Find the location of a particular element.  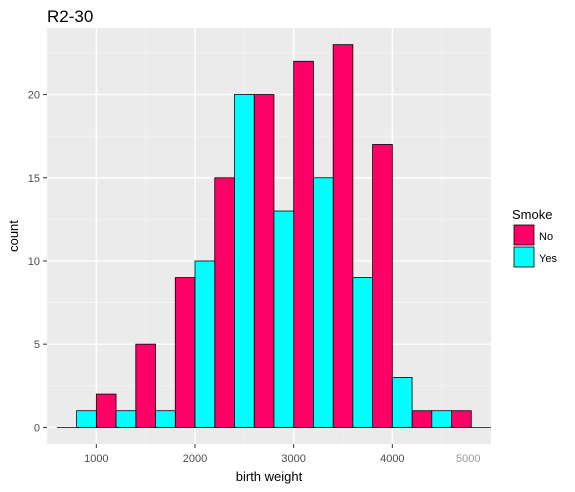

legend: Smoke No Yes is located at coordinates (534, 237).